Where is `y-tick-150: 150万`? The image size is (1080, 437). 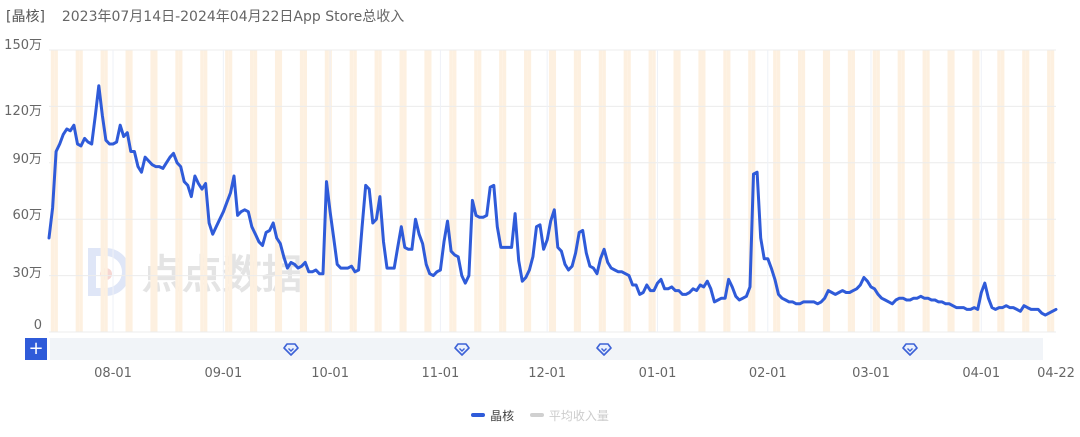 y-tick-150: 150万 is located at coordinates (23, 45).